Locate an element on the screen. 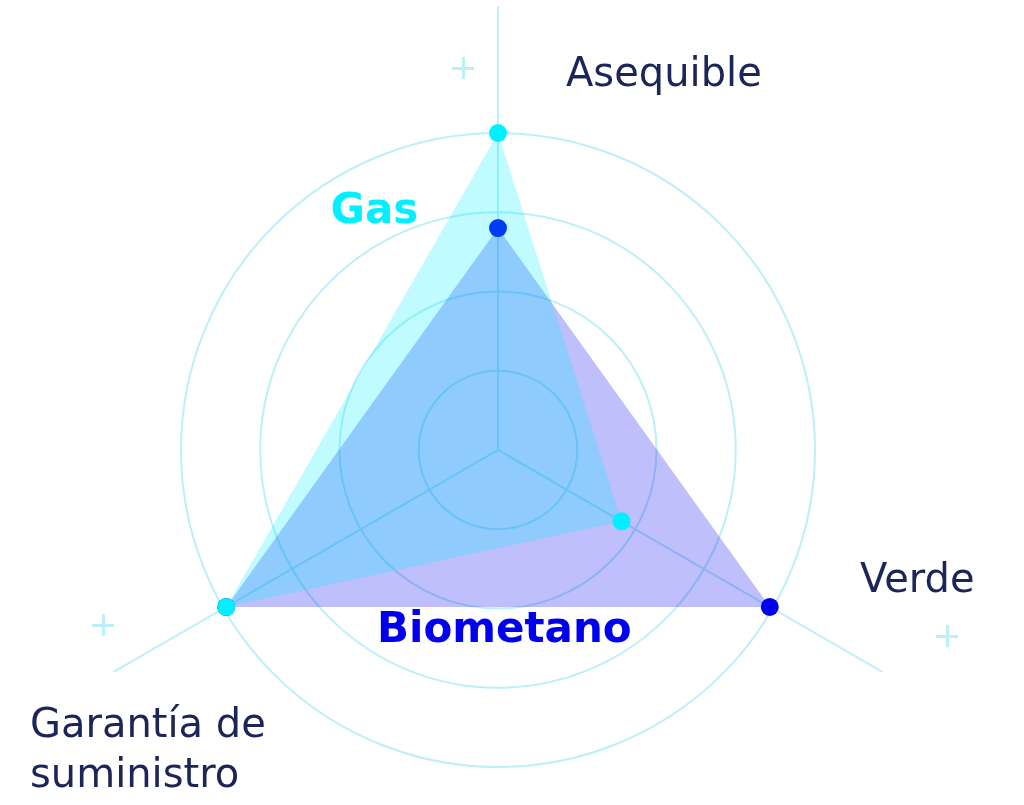 The height and width of the screenshot is (805, 1024). spoke-label: Asequible is located at coordinates (664, 72).